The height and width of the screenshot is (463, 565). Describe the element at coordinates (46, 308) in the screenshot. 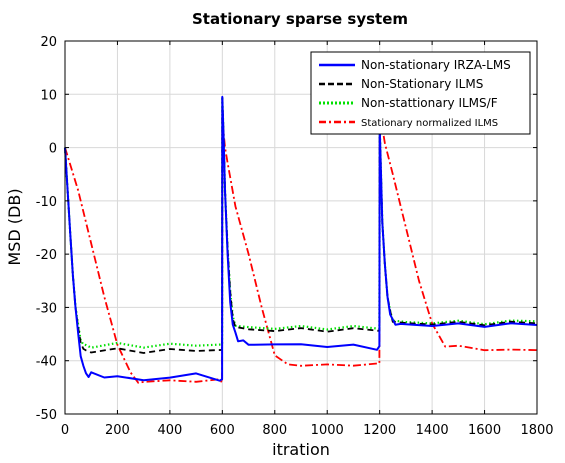

I see `y-tick-label: -30` at that location.